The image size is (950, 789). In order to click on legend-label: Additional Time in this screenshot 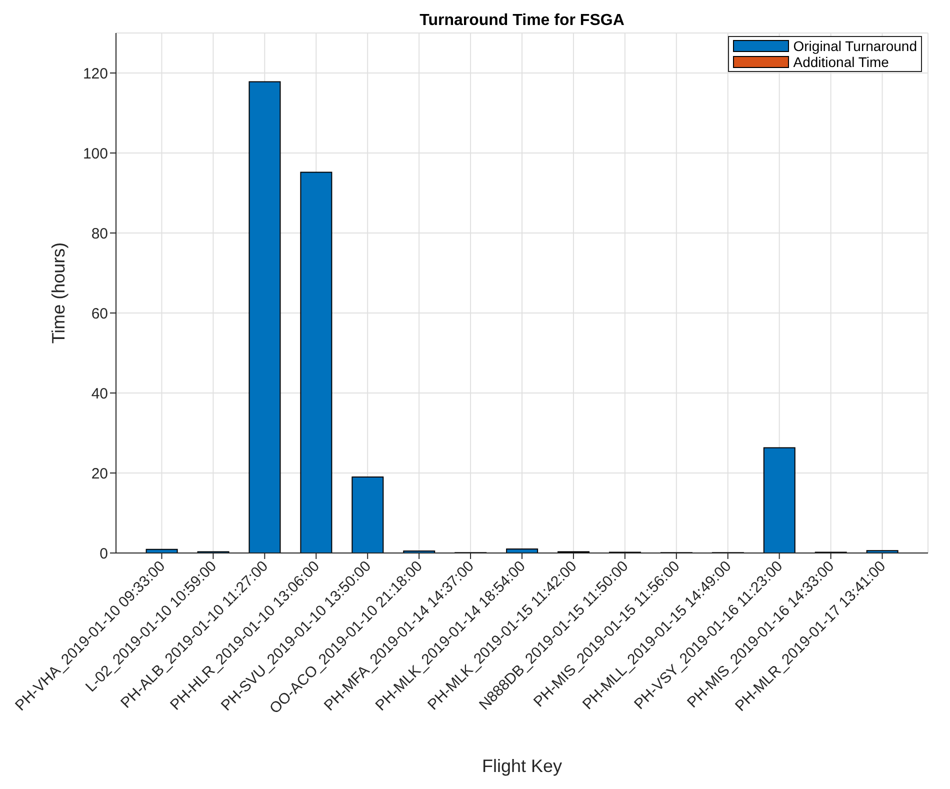, I will do `click(841, 62)`.